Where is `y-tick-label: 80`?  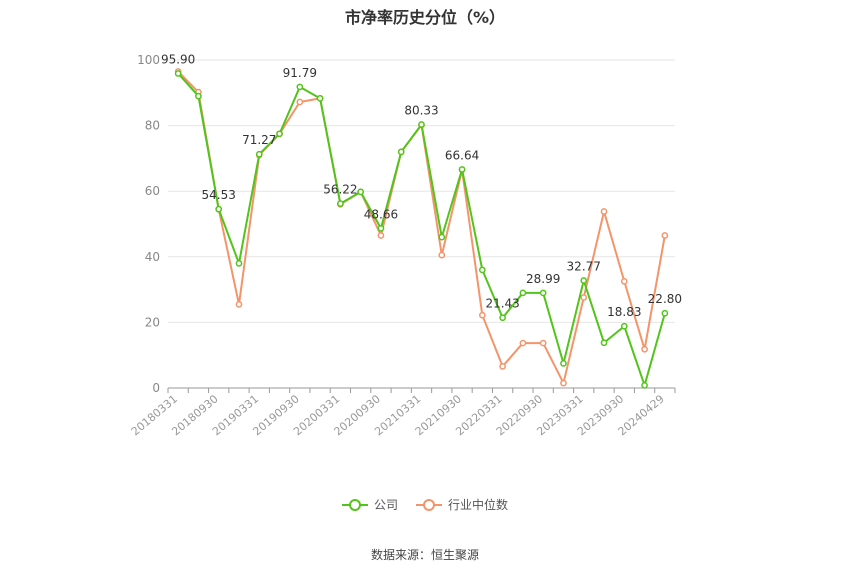
y-tick-label: 80 is located at coordinates (152, 126).